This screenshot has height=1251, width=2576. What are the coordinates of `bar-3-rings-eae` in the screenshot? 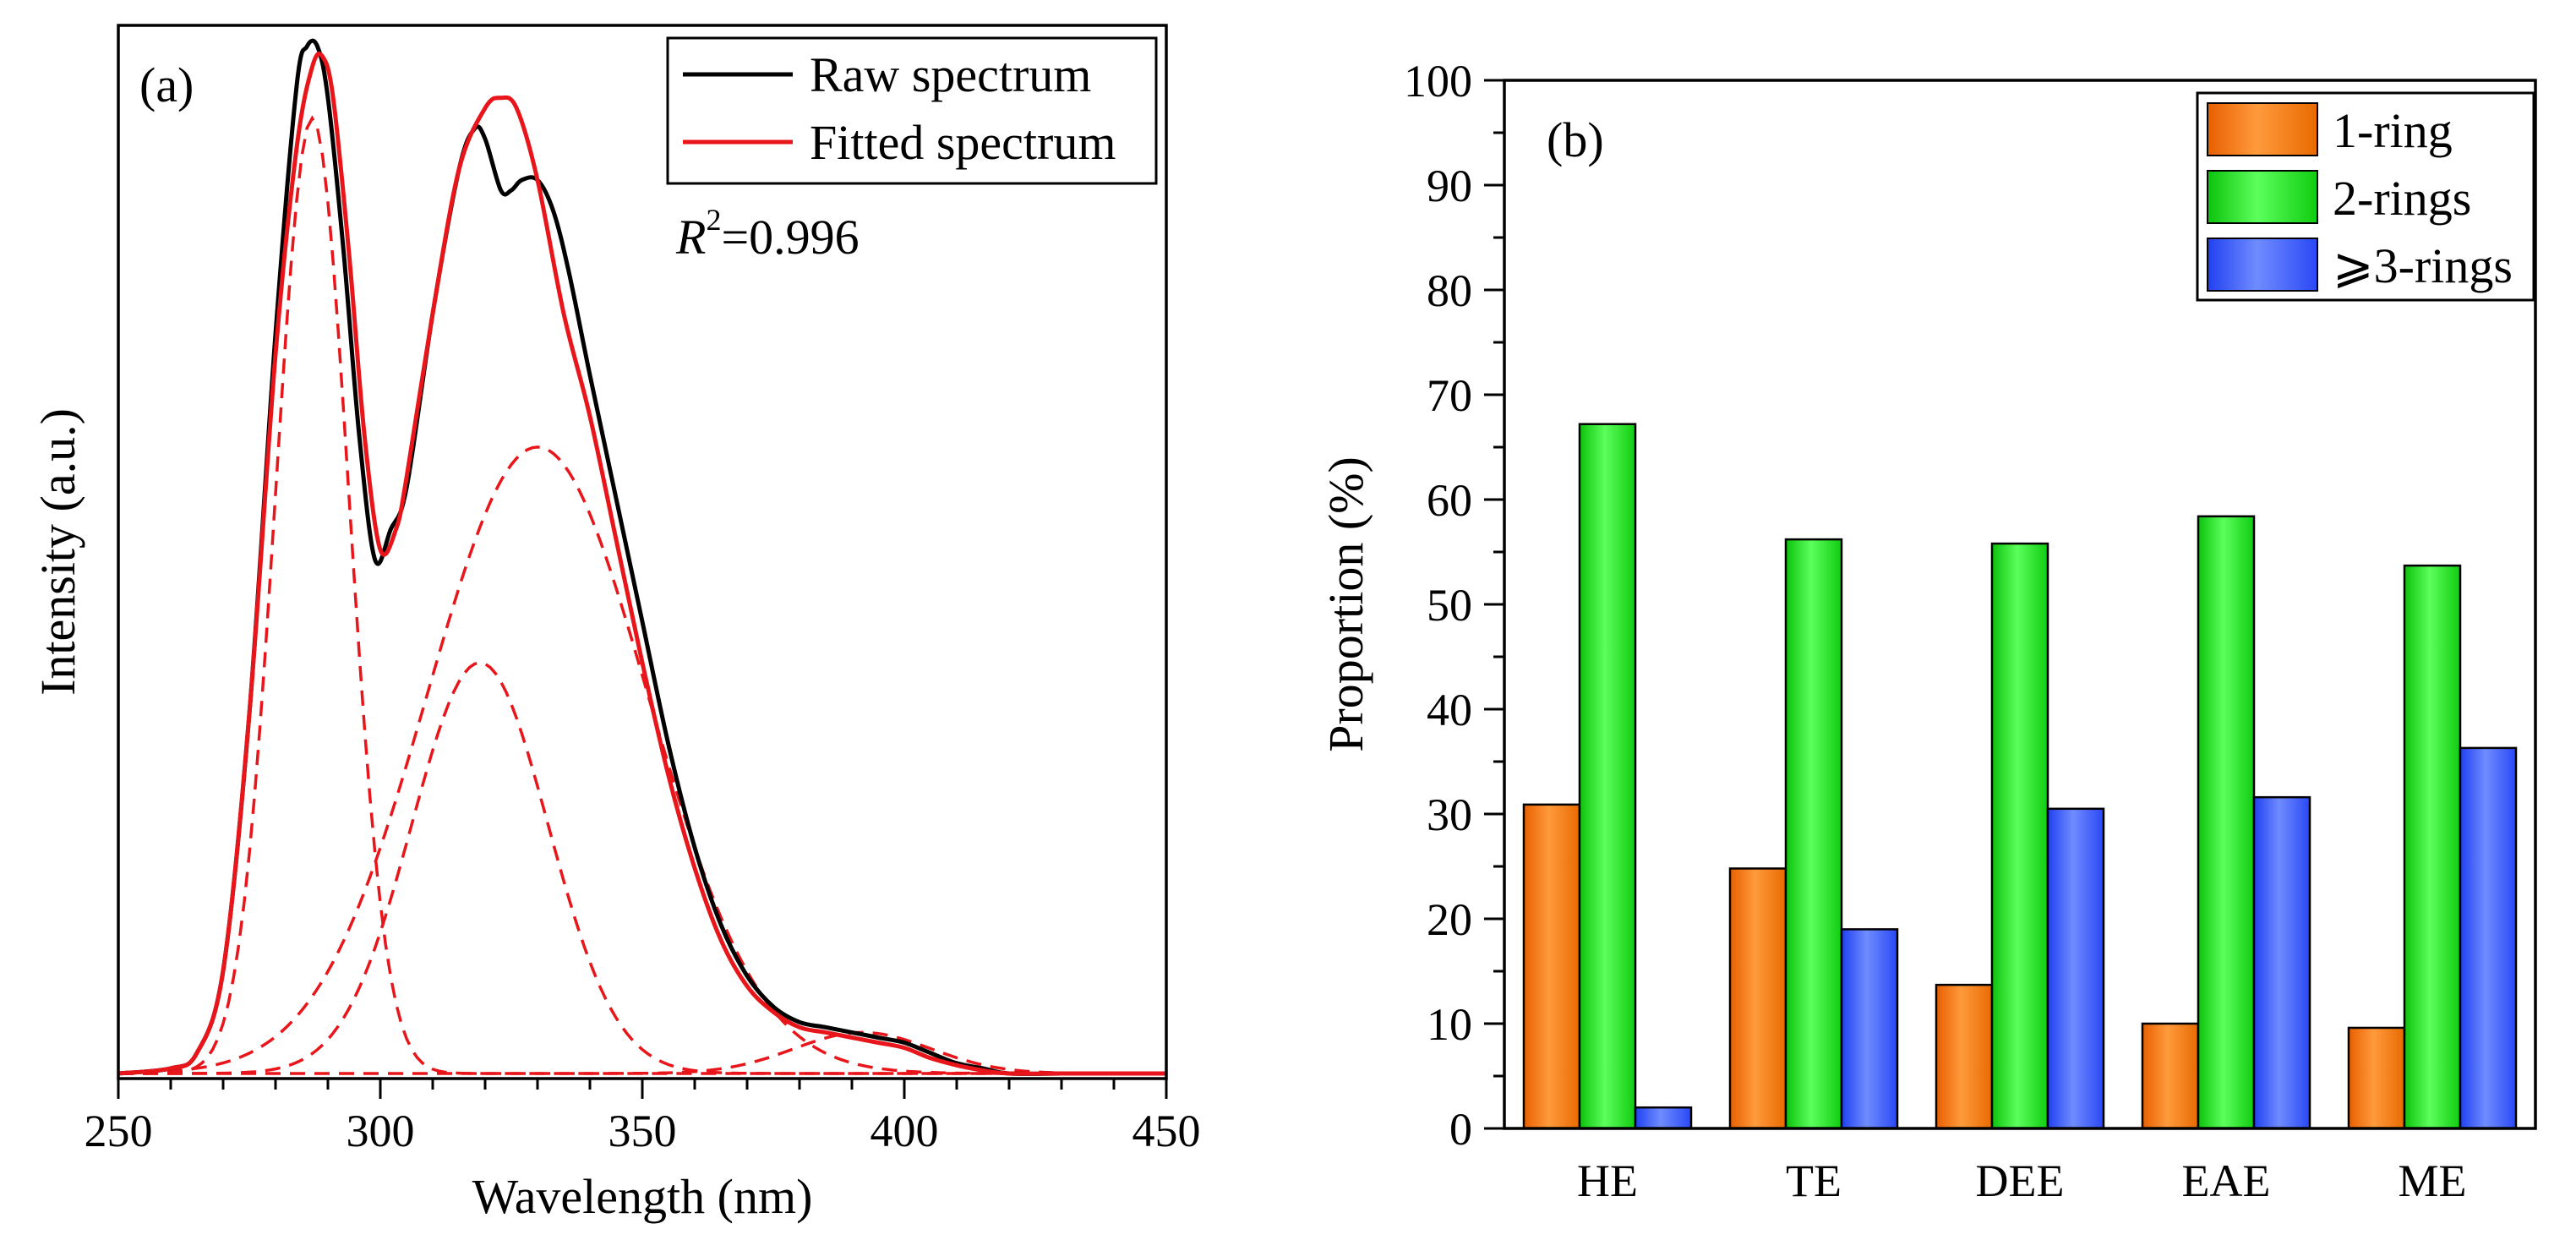 It's located at (2281, 962).